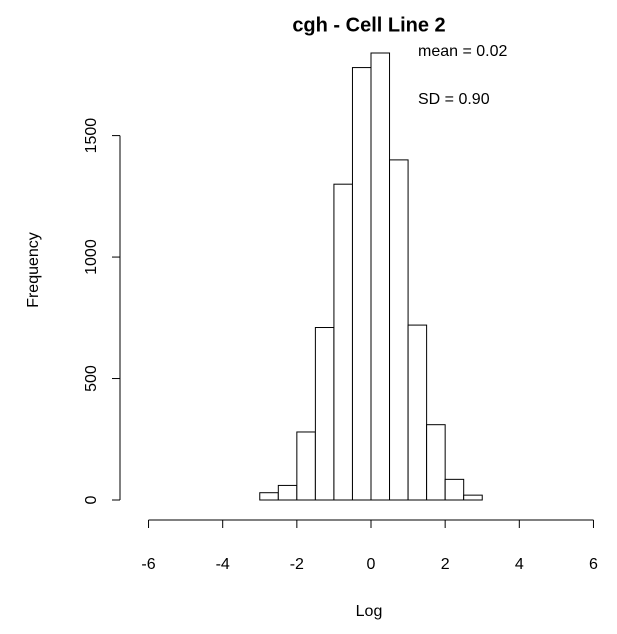 The image size is (617, 634). I want to click on x-tick-label: -2, so click(297, 564).